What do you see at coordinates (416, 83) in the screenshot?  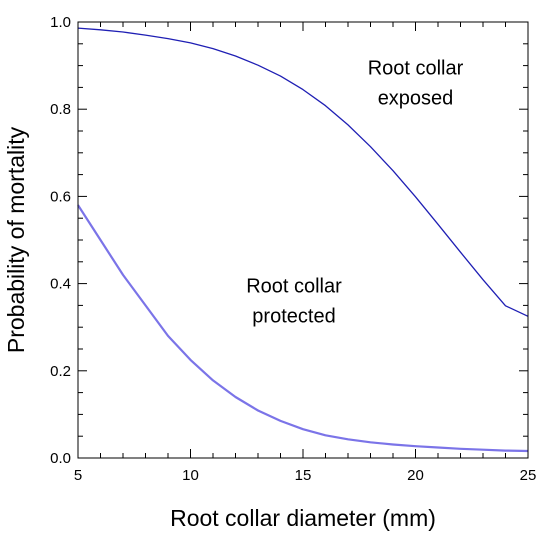 I see `annotation-1: Root collar exposed` at bounding box center [416, 83].